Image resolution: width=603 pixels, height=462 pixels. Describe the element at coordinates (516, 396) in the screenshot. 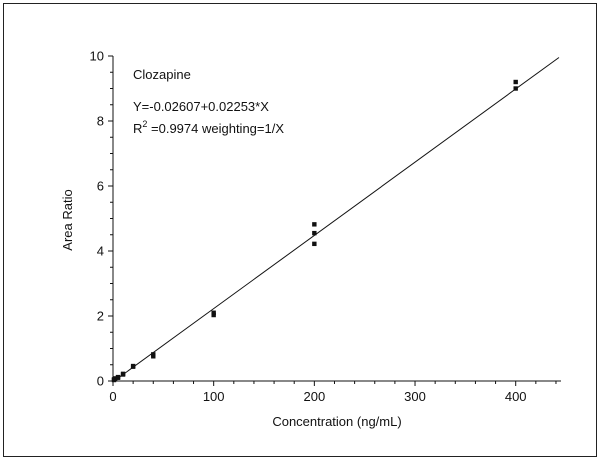

I see `x-tick-label: 400` at that location.